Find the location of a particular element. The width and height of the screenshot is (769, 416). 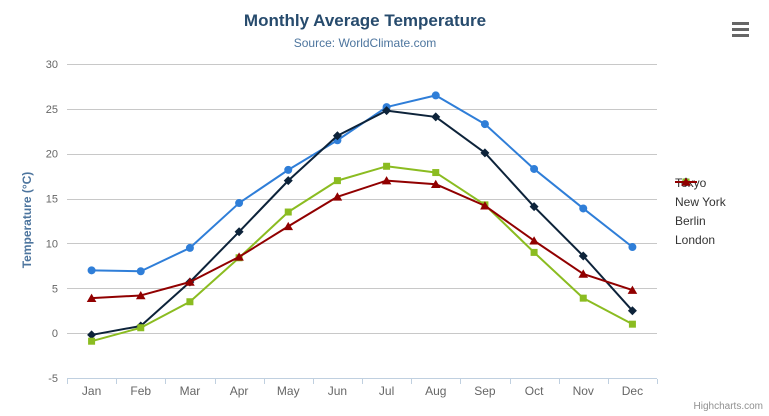

y-axis-label: 10 is located at coordinates (52, 244).